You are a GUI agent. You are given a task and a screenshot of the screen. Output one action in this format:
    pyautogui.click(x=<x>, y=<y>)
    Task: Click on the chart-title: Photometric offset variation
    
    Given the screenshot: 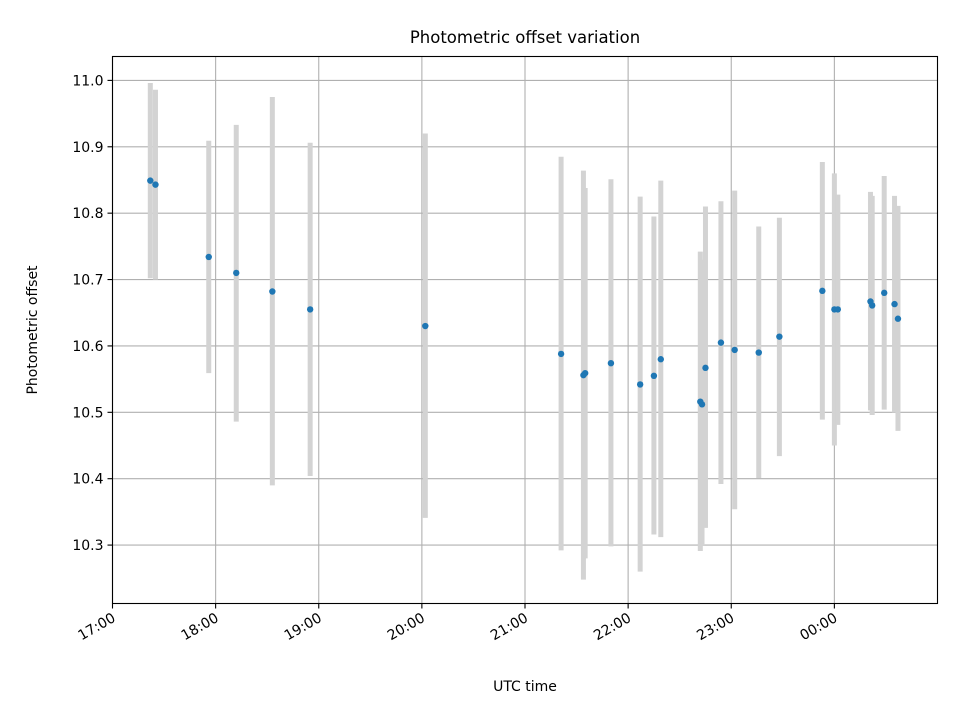 What is the action you would take?
    pyautogui.click(x=525, y=37)
    